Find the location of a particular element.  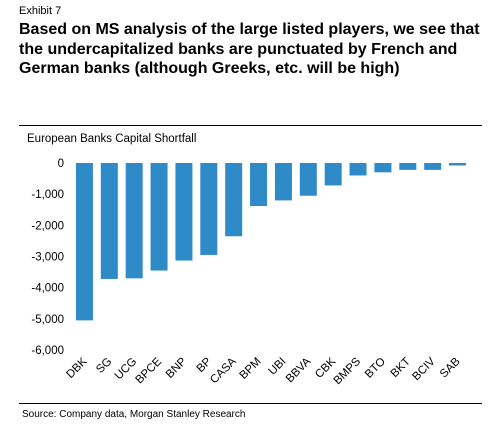

x-tick-label-bpce: BPCE is located at coordinates (149, 370).